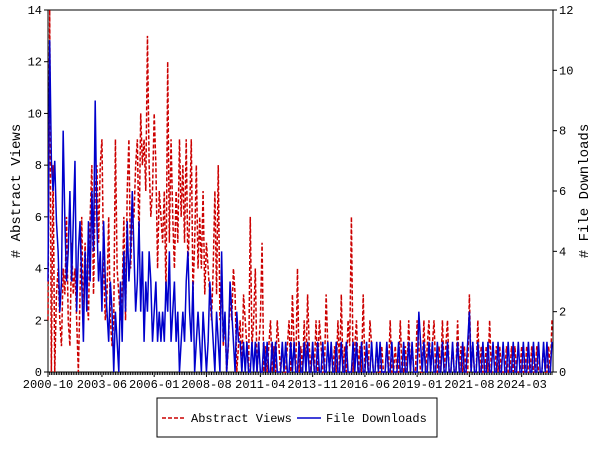 This screenshot has width=600, height=450. I want to click on x-tick-label: 2006-01, so click(154, 385).